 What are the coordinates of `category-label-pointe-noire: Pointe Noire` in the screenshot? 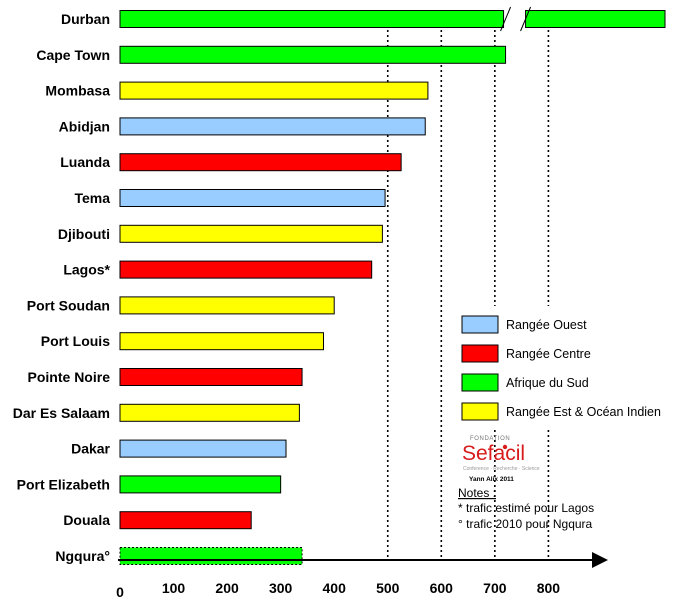 It's located at (69, 377).